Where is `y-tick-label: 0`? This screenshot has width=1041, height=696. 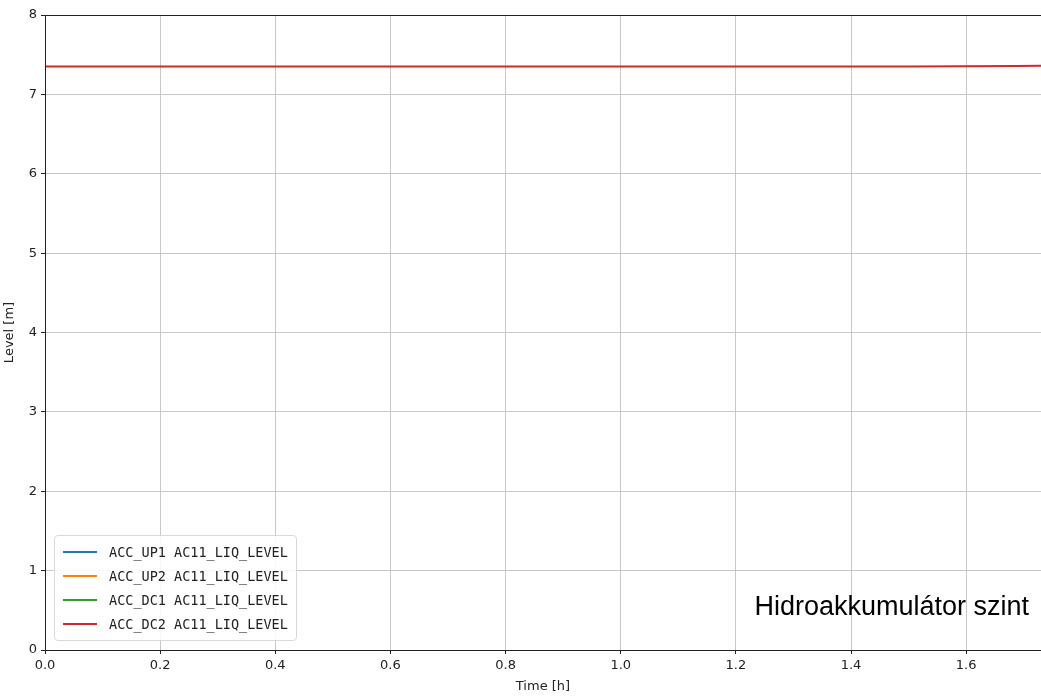
y-tick-label: 0 is located at coordinates (32, 649).